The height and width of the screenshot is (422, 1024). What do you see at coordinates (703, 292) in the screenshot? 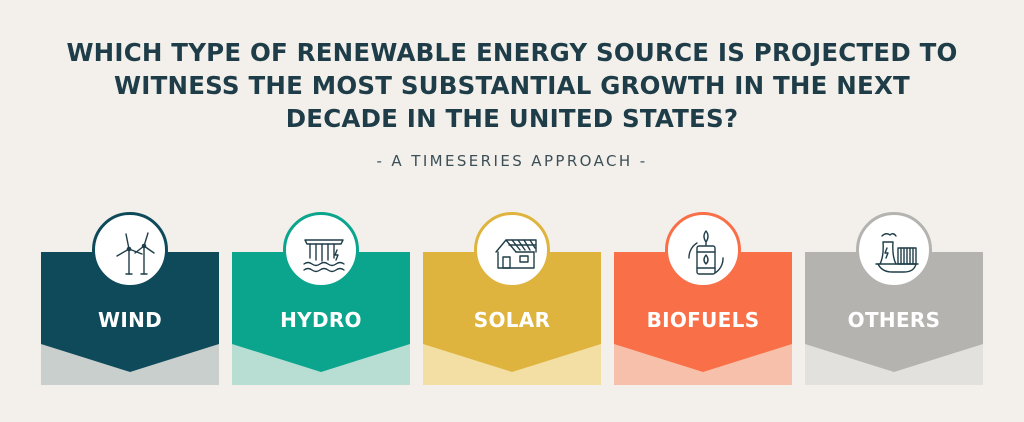
I see `category-card-biofuels: BIOFUELS` at bounding box center [703, 292].